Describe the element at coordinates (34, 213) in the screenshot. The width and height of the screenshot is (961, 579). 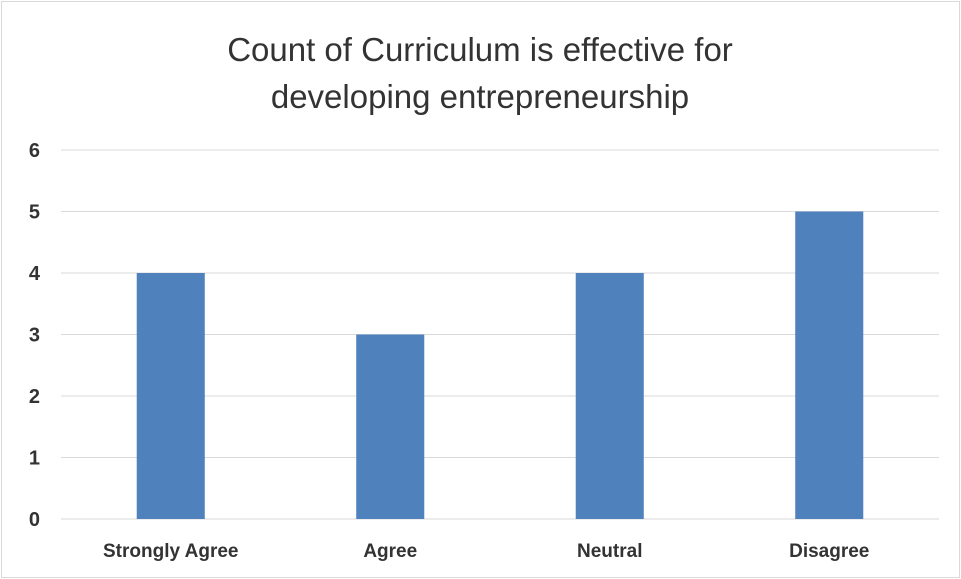
I see `y-tick-label: 5` at that location.